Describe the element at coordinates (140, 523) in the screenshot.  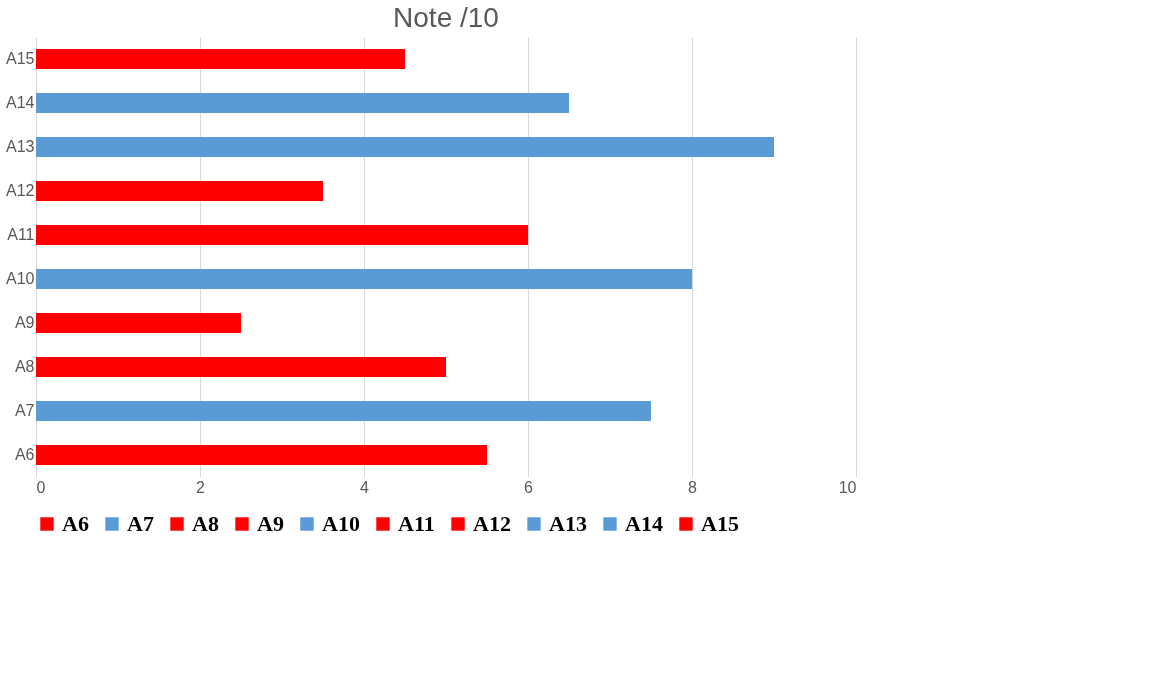
I see `legend-label: A7` at that location.